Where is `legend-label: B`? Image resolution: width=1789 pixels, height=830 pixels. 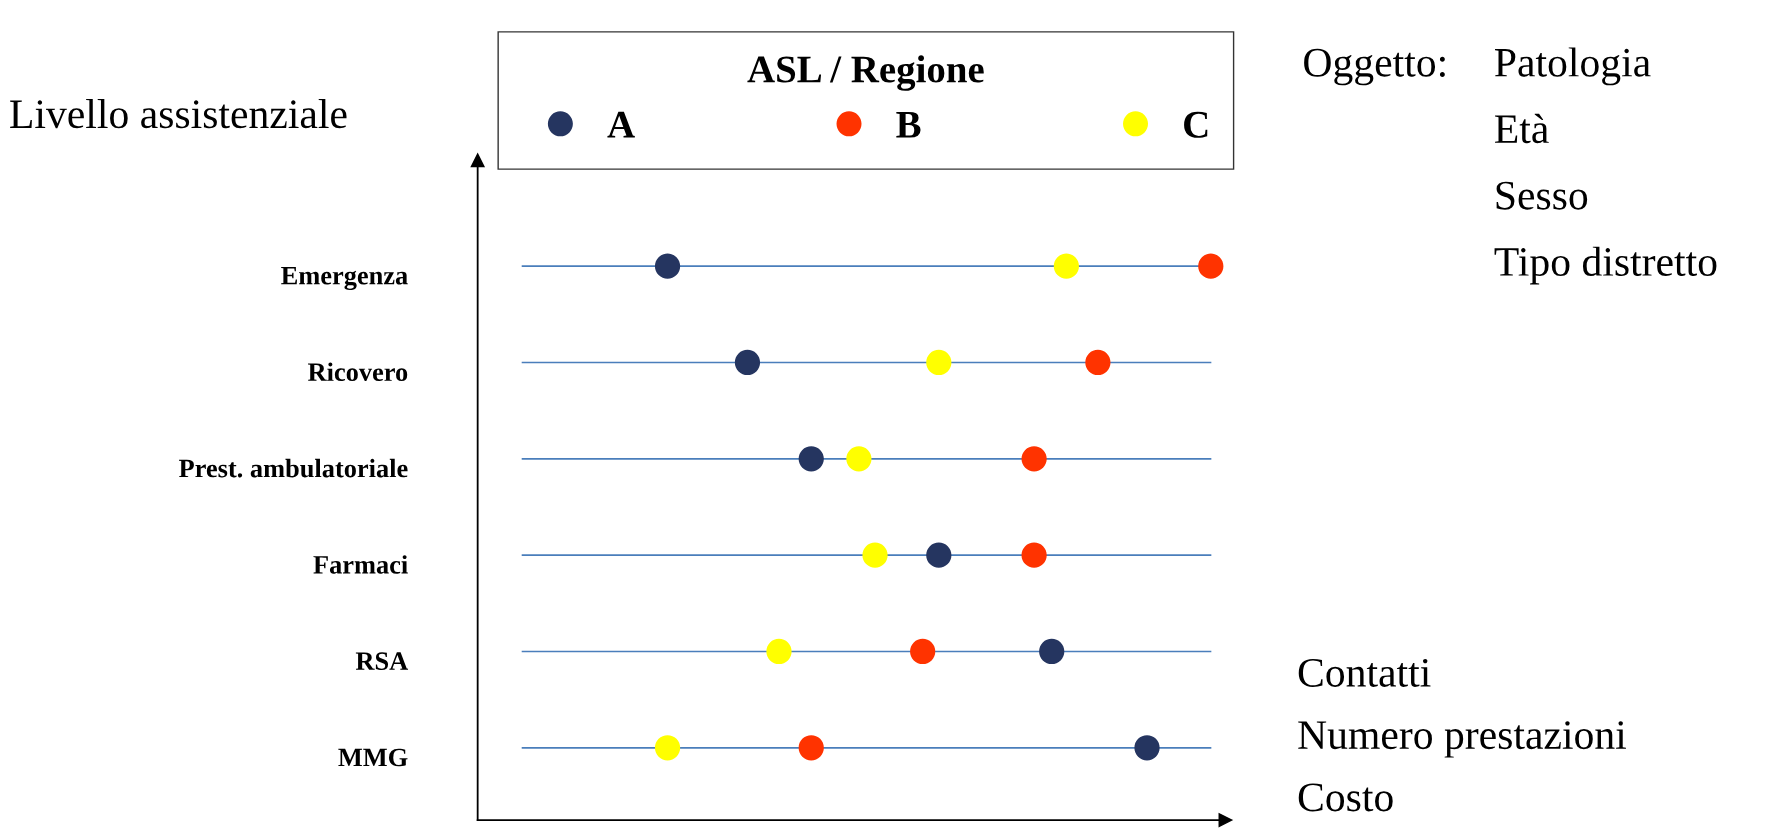
legend-label: B is located at coordinates (908, 125).